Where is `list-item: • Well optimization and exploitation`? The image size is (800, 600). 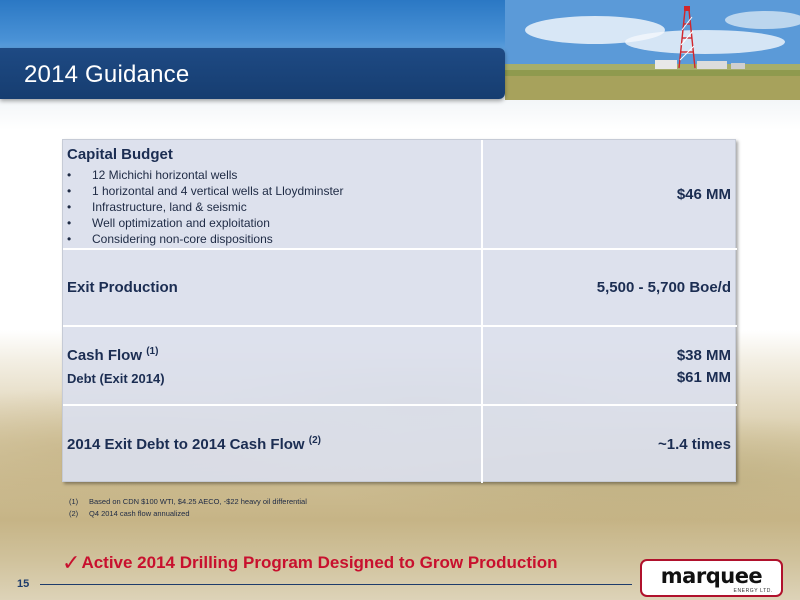 list-item: • Well optimization and exploitation is located at coordinates (168, 223).